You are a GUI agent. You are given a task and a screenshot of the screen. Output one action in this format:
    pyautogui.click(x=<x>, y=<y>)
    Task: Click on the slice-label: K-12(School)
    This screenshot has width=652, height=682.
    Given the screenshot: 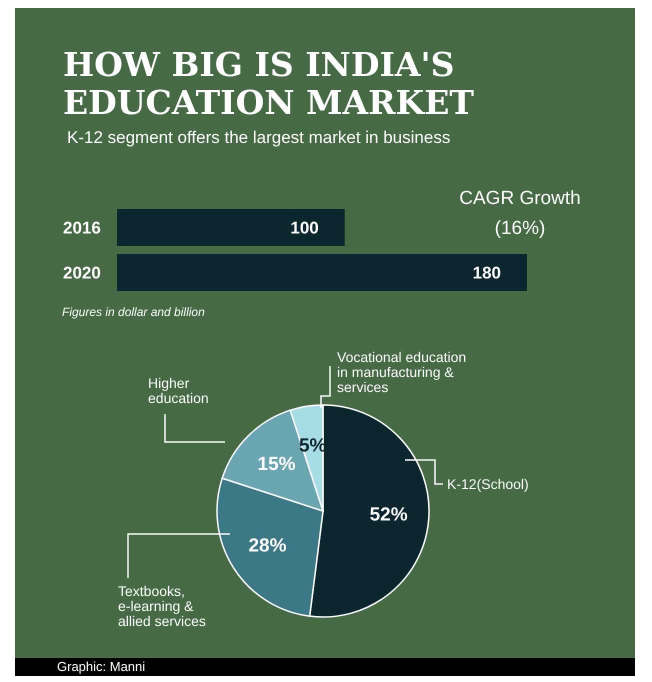 What is the action you would take?
    pyautogui.click(x=488, y=484)
    